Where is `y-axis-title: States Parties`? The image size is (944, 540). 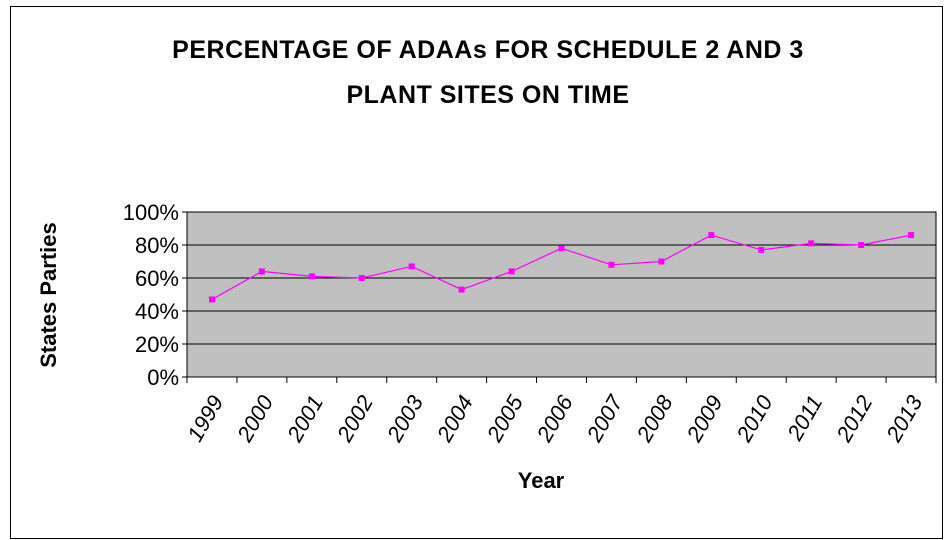
y-axis-title: States Parties is located at coordinates (48, 295).